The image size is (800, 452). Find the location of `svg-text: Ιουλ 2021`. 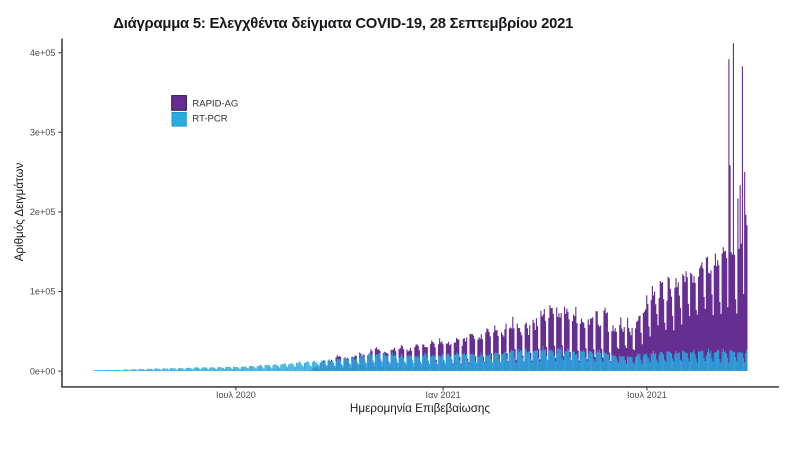

svg-text: Ιουλ 2021 is located at coordinates (647, 395).